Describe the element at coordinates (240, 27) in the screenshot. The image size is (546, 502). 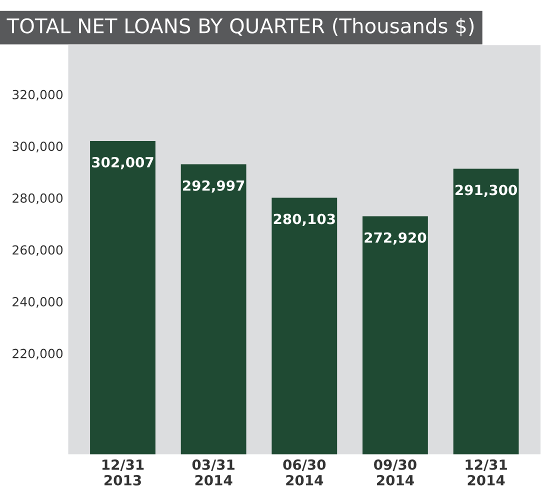
I see `chart-title: TOTAL NET LOANS BY QUARTER (Thousands $)` at that location.